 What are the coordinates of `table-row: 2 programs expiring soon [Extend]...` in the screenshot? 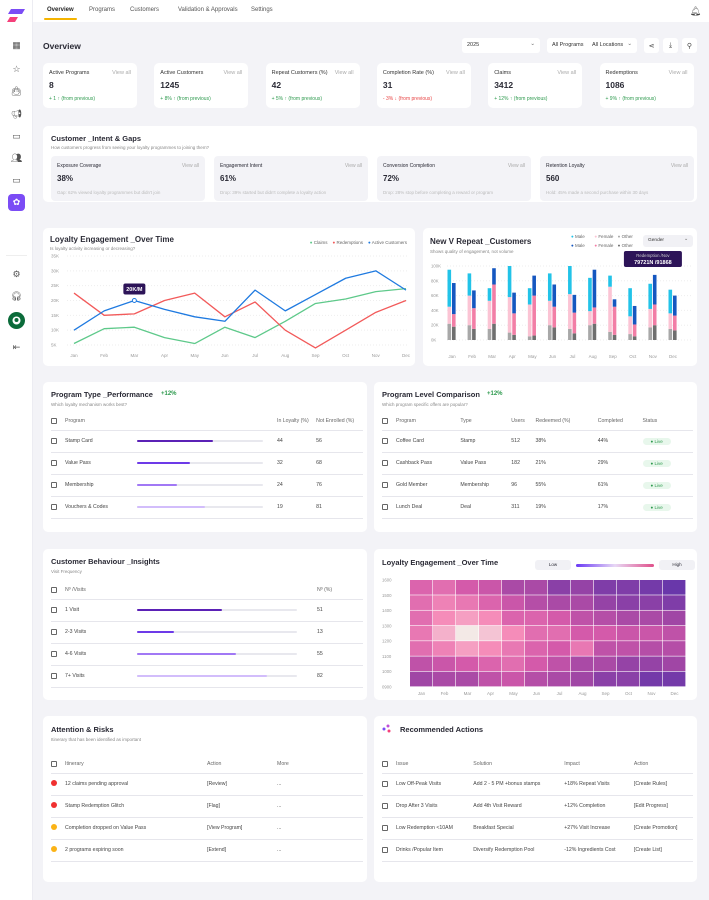 It's located at (207, 850).